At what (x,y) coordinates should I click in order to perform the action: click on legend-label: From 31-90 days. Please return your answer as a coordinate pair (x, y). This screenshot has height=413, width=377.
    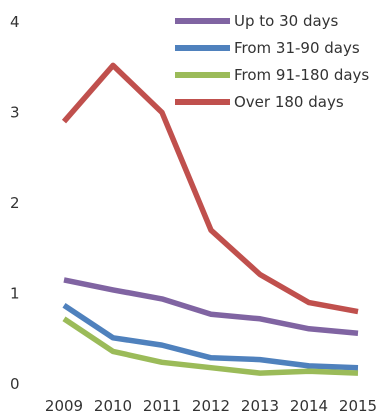
    Looking at the image, I should click on (297, 48).